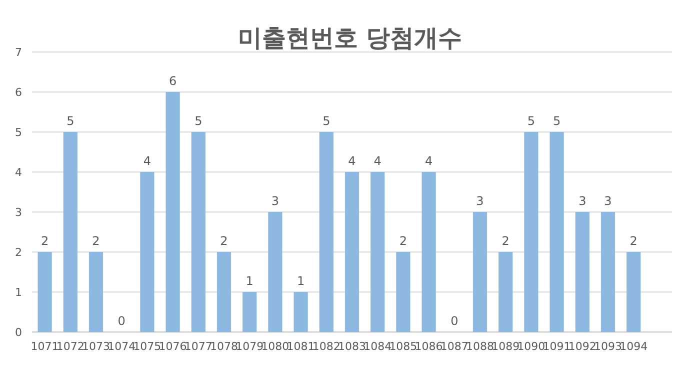 The height and width of the screenshot is (370, 700). What do you see at coordinates (198, 346) in the screenshot?
I see `x-tick-label: 1077` at bounding box center [198, 346].